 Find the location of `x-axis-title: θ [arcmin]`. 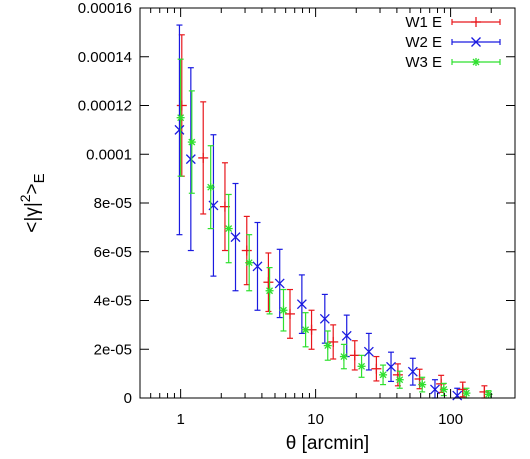

x-axis-title: θ [arcmin] is located at coordinates (327, 443).